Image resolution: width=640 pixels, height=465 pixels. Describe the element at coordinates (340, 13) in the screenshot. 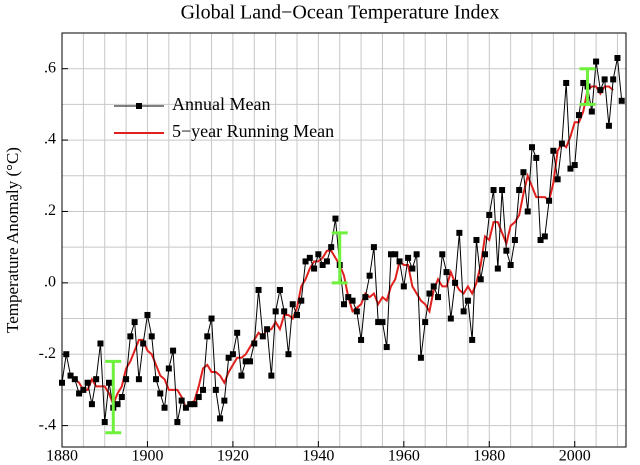

I see `chart-title: Global Land−Ocean Temperature Index` at that location.